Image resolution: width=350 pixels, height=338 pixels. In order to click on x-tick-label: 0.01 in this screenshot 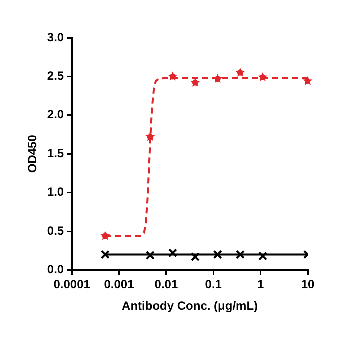, I will do `click(166, 285)`.